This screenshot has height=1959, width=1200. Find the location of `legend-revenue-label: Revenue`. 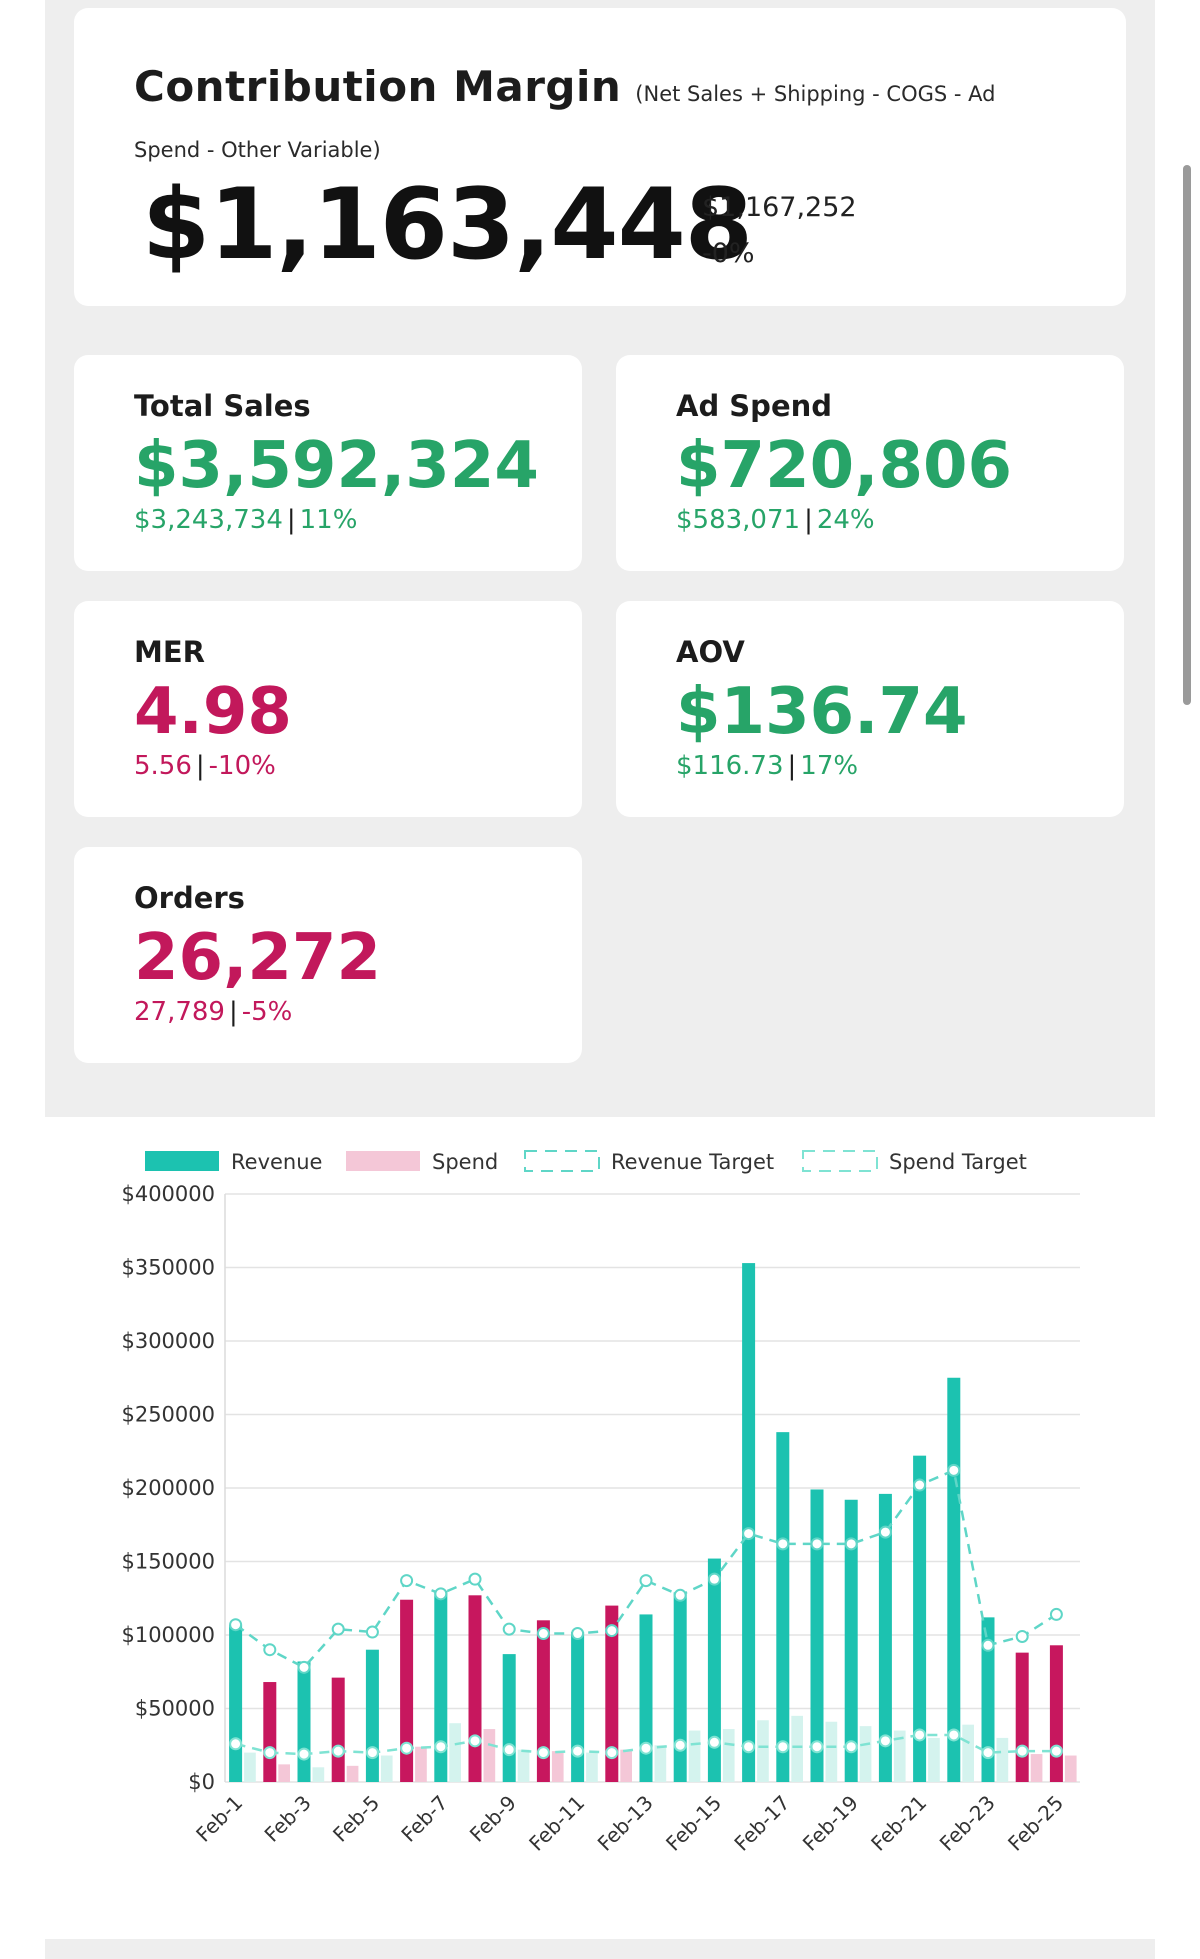

legend-revenue-label: Revenue is located at coordinates (276, 1162).